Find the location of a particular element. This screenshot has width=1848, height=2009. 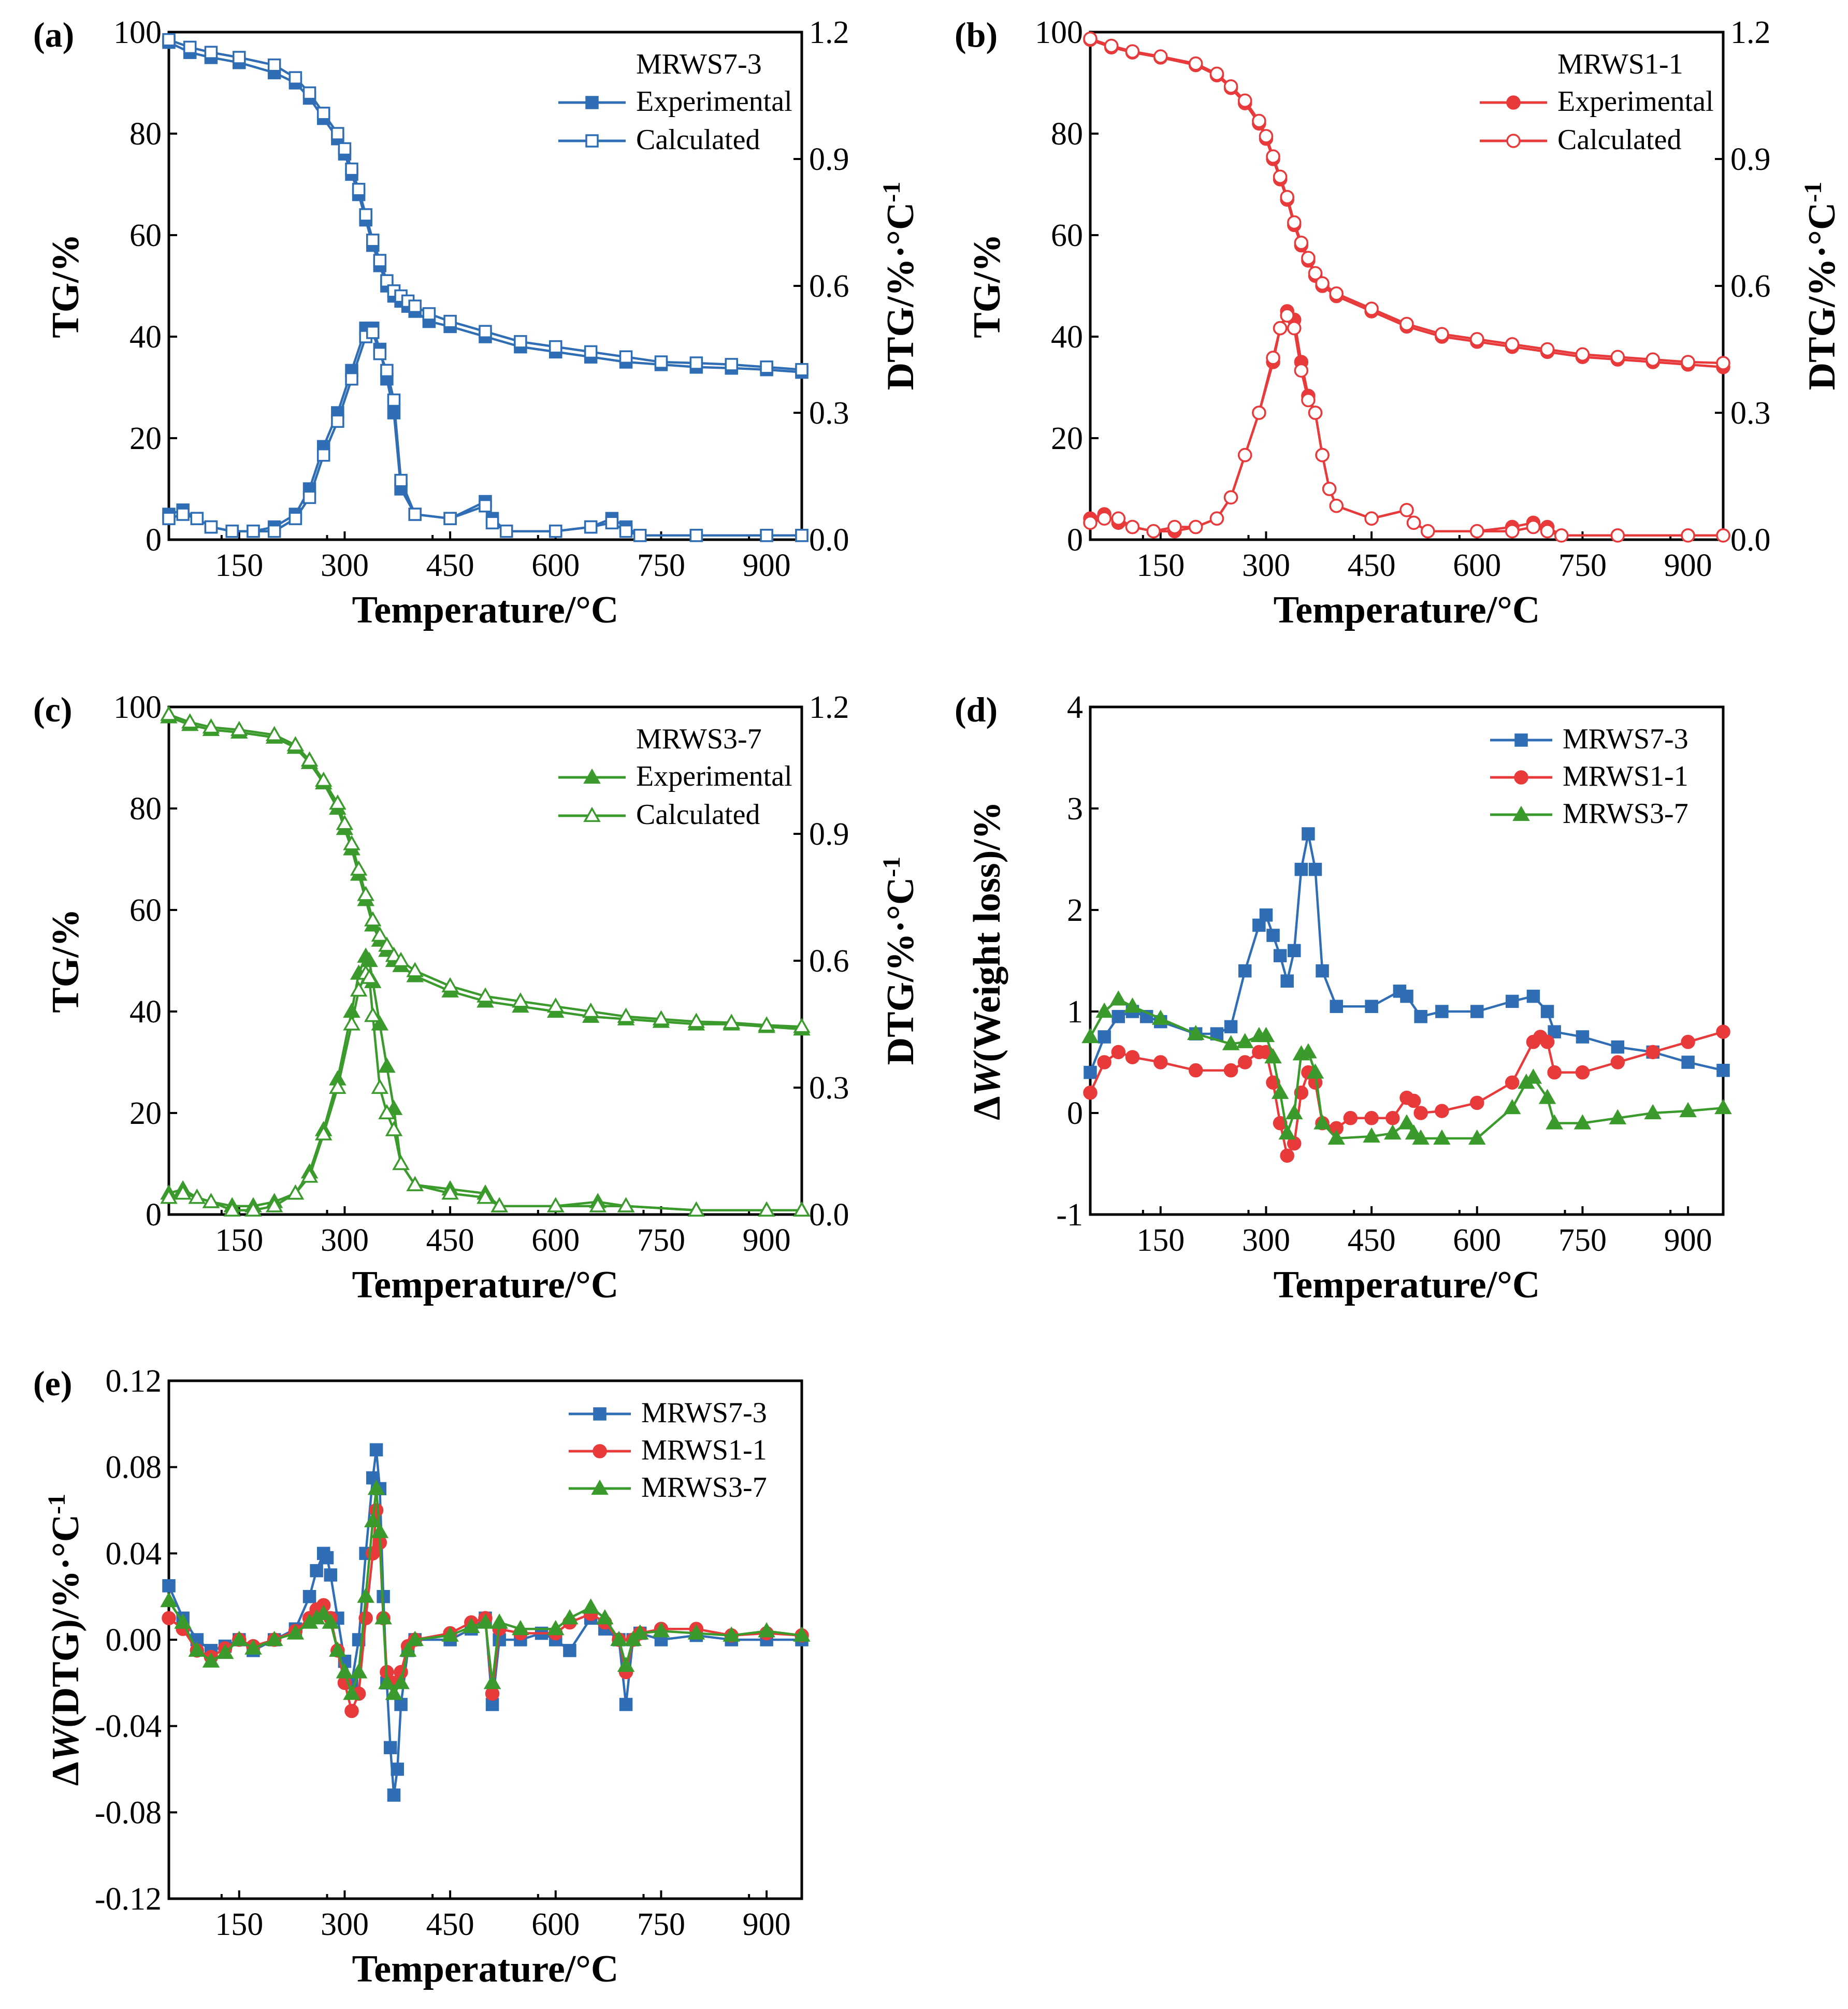

x-tick-label: 450 is located at coordinates (1372, 1240).